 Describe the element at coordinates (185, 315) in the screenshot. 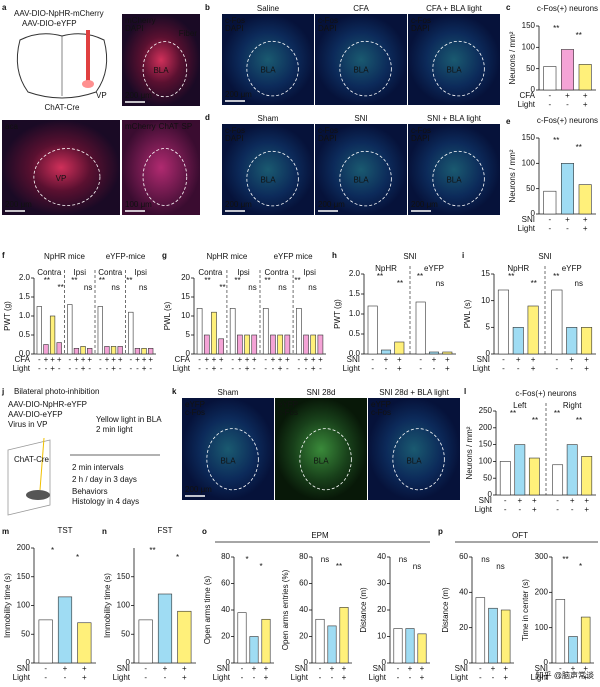

I see `y-tick-label: 10` at that location.